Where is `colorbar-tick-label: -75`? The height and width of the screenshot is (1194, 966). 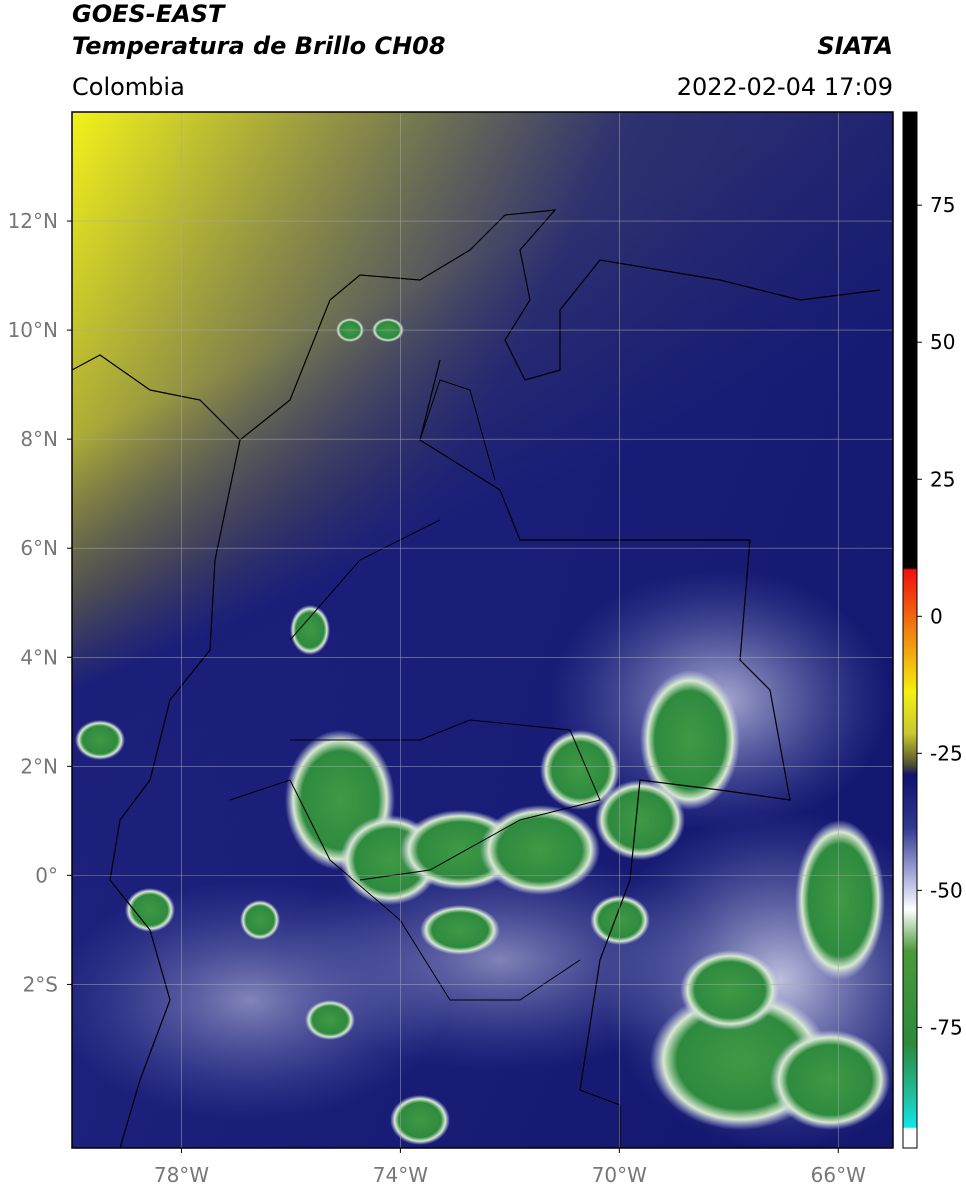 colorbar-tick-label: -75 is located at coordinates (946, 1027).